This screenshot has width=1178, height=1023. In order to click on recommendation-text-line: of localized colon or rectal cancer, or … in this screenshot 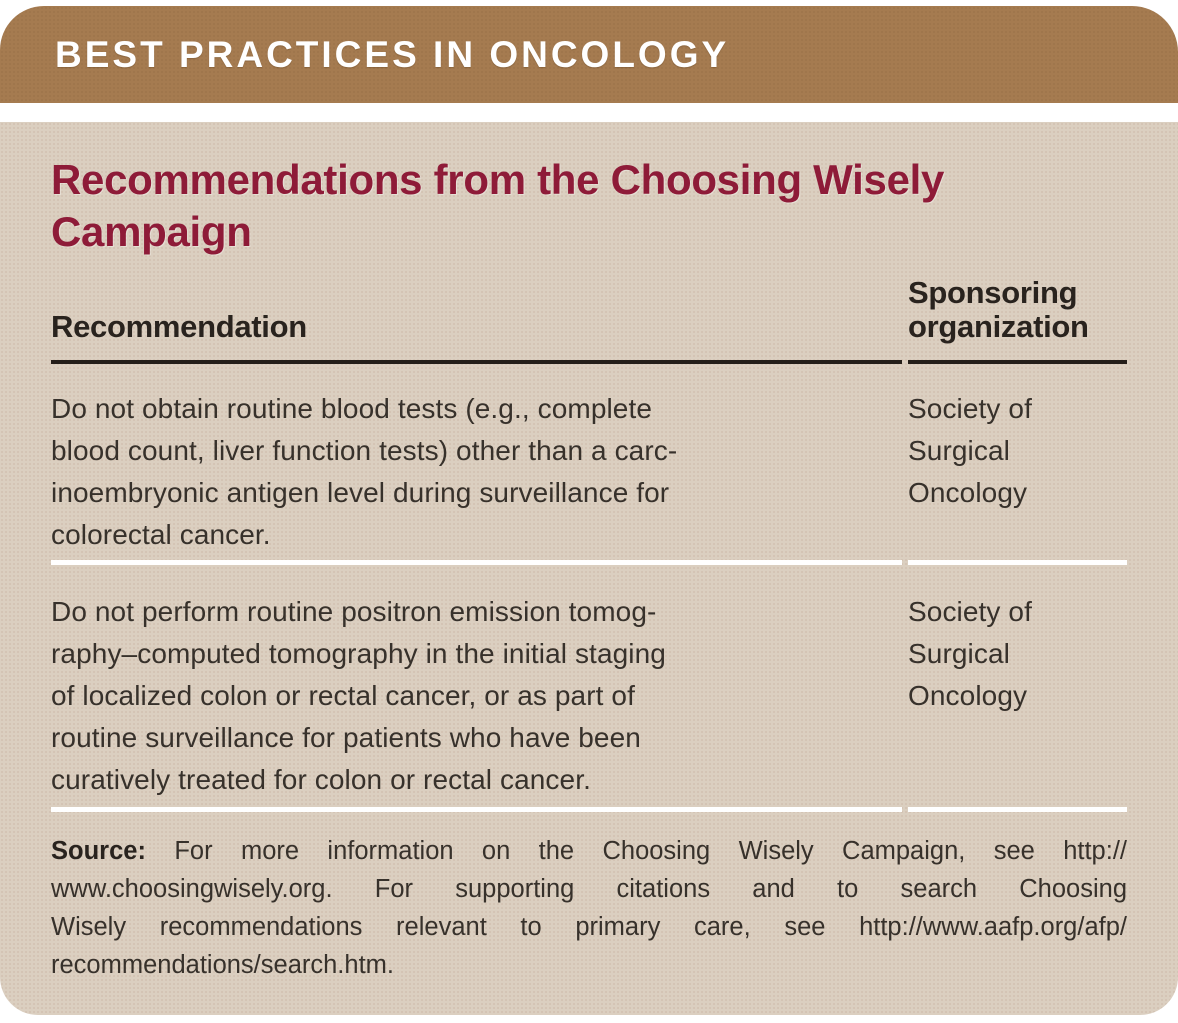, I will do `click(343, 695)`.